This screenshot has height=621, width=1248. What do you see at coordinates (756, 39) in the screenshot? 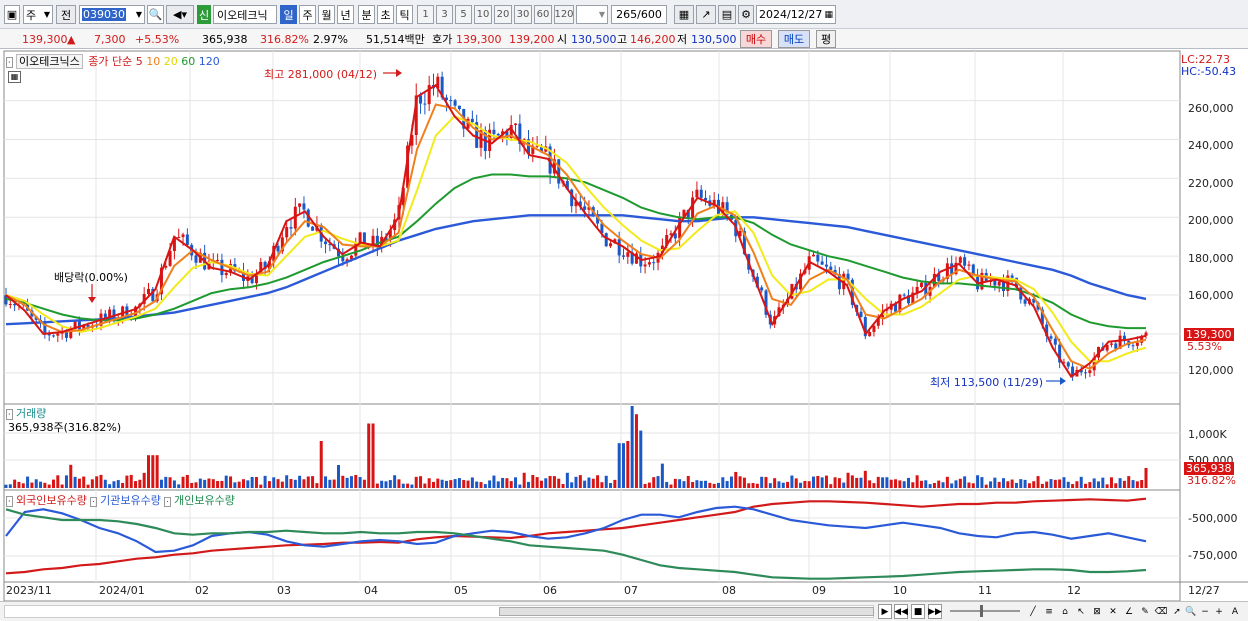
I see `buy-button: 매수` at bounding box center [756, 39].